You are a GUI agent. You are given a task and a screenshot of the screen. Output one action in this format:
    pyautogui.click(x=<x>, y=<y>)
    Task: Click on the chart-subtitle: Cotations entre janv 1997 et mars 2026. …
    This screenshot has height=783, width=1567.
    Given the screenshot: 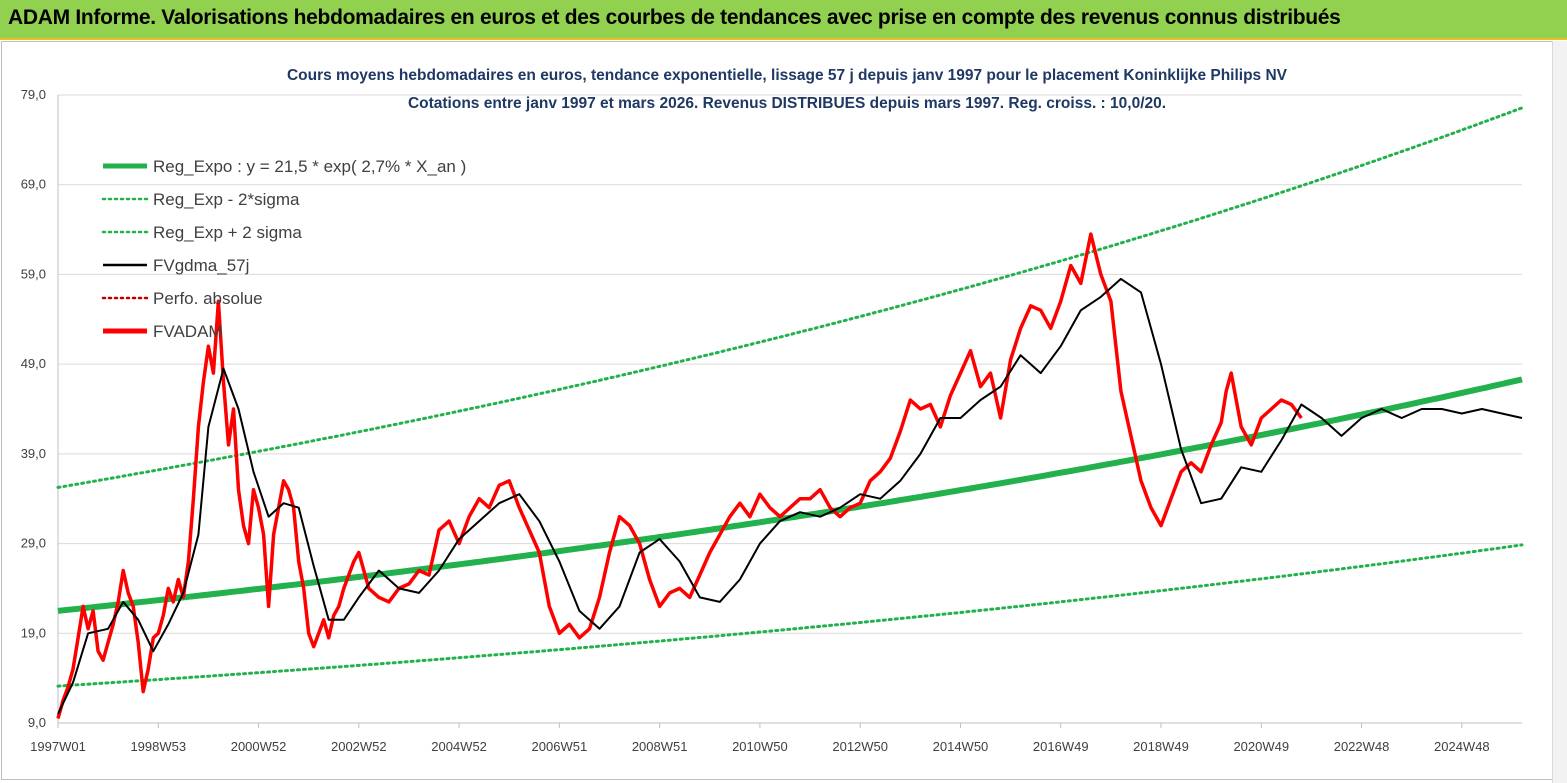 What is the action you would take?
    pyautogui.click(x=787, y=103)
    